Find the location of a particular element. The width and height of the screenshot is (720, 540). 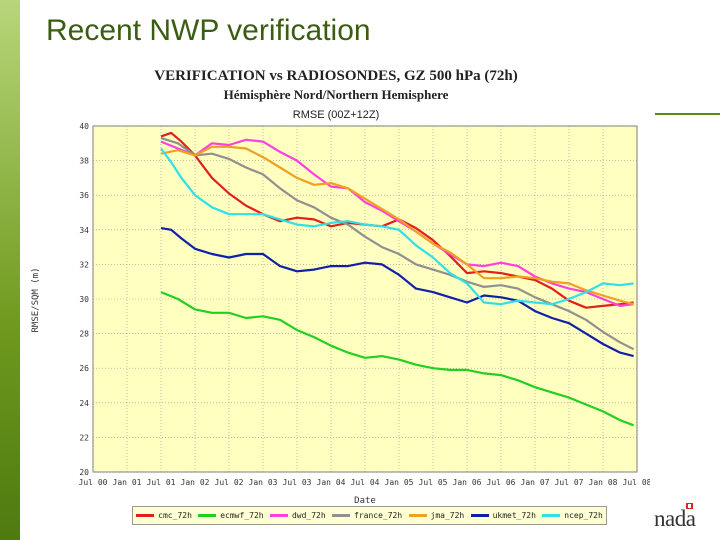

x-tick-label: Jan 04 is located at coordinates (331, 482).